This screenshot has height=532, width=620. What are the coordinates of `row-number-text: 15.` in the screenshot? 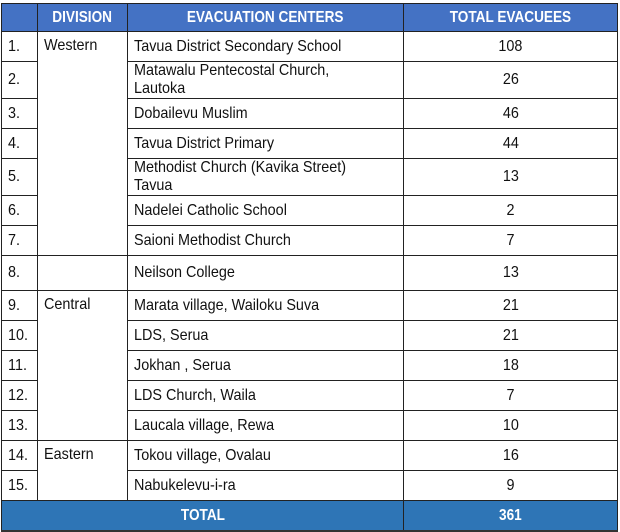 It's located at (18, 485).